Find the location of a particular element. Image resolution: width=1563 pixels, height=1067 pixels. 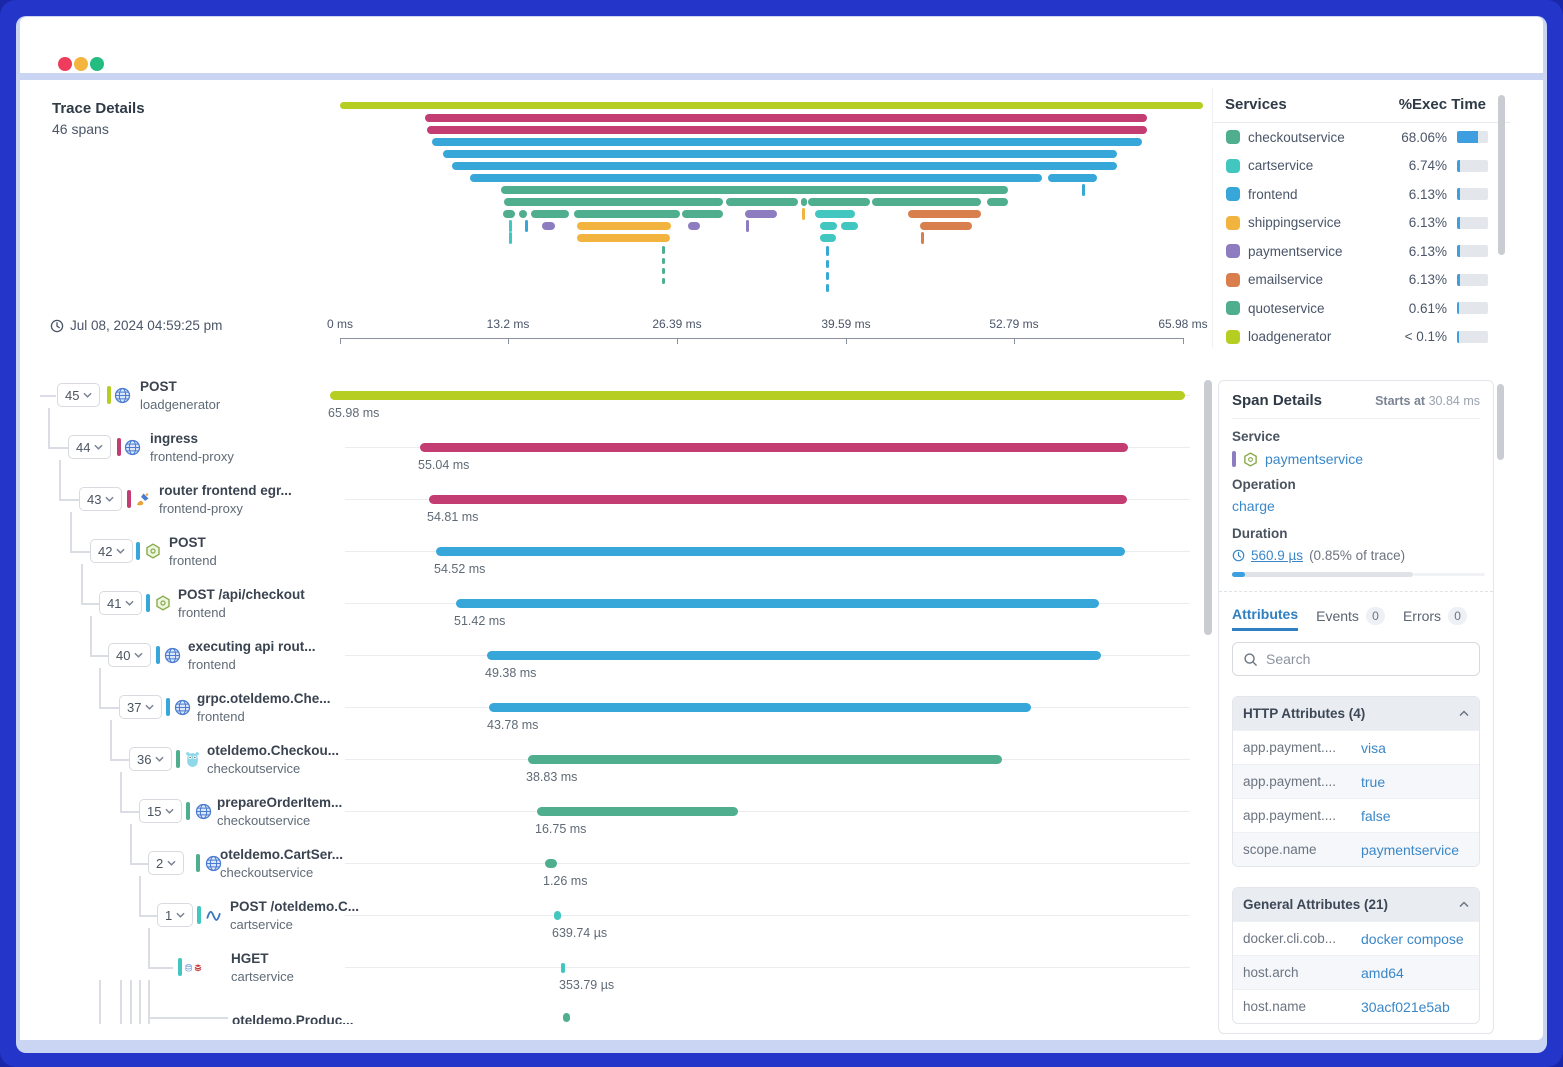

span-row-label: POST loadgenerator is located at coordinates (180, 396).